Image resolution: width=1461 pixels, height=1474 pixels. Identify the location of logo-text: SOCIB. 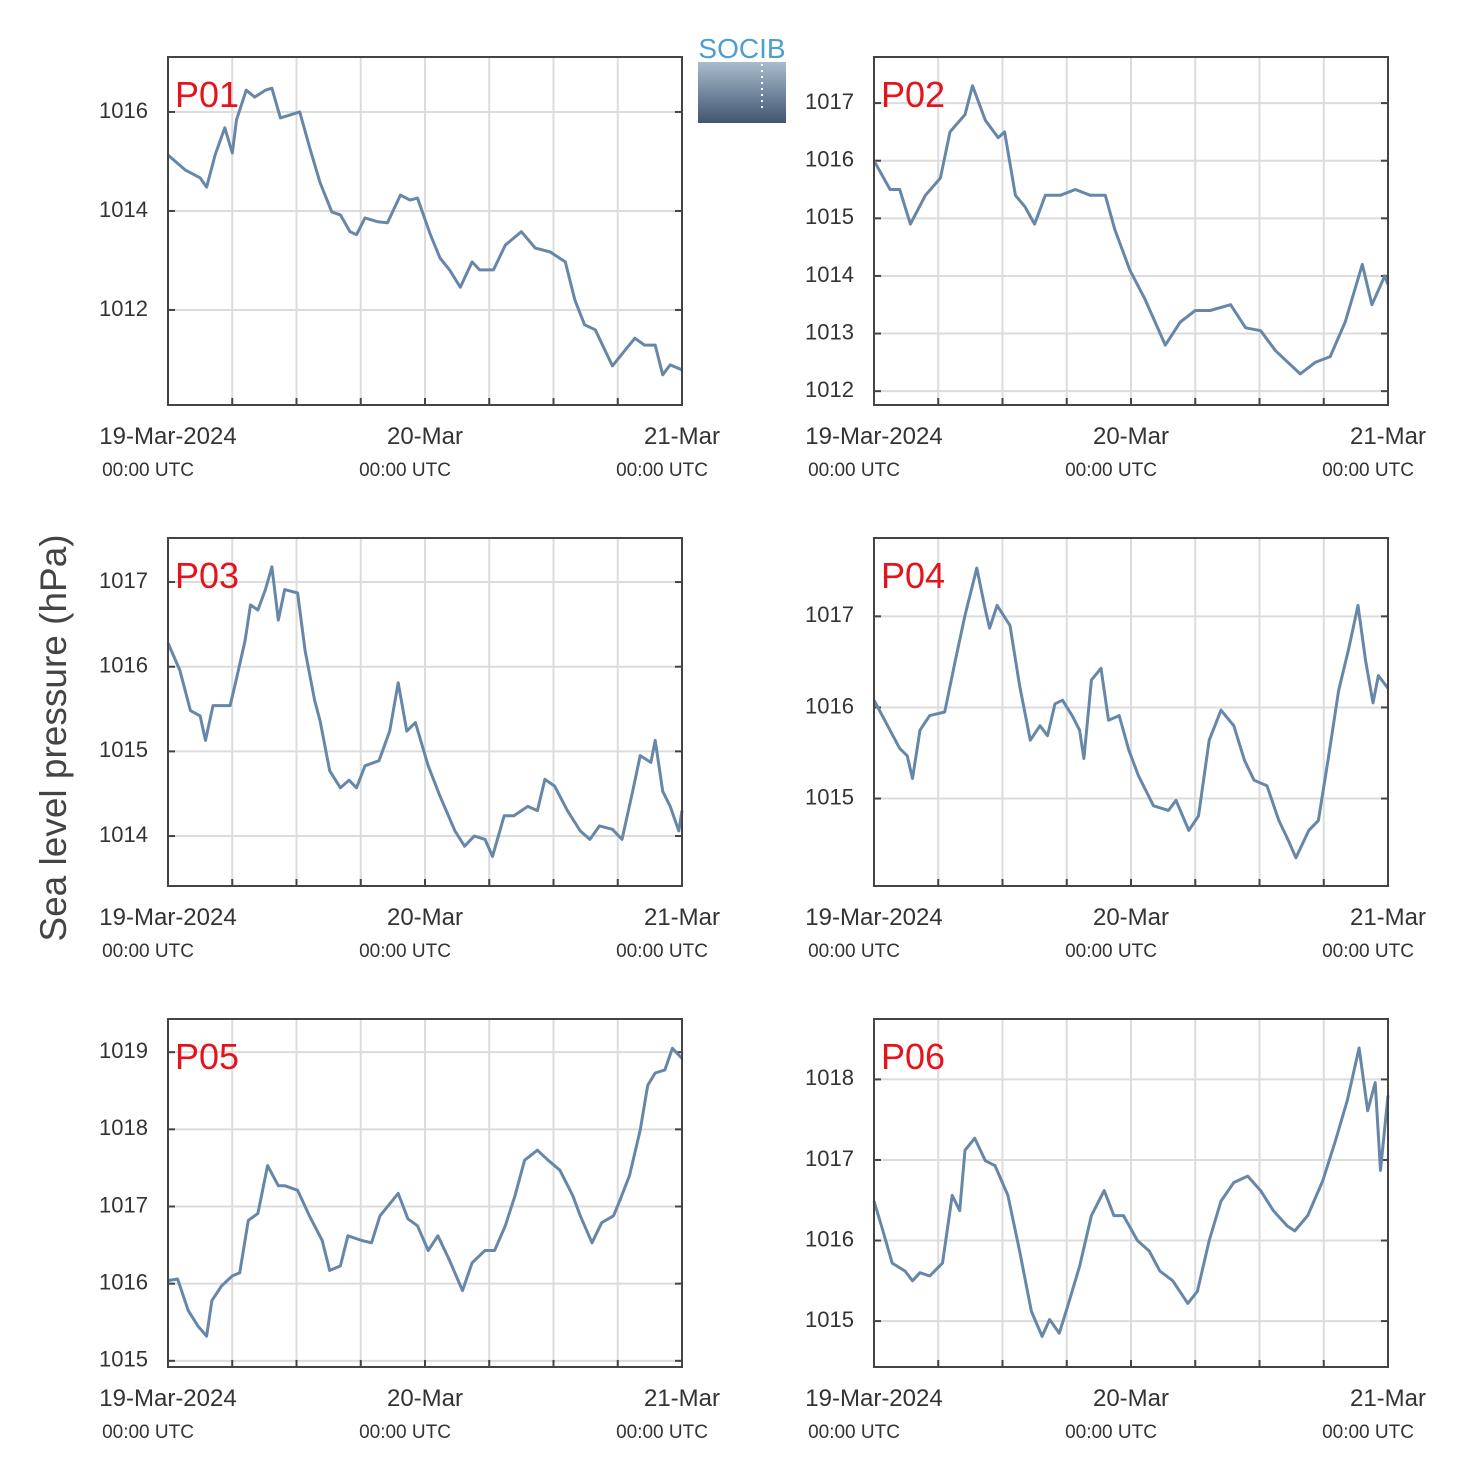
(741, 48).